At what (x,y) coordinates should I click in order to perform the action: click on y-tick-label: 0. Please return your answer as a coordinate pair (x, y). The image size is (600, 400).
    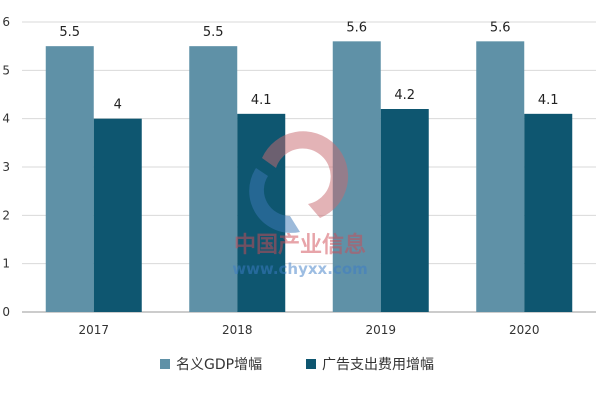
    Looking at the image, I should click on (6, 312).